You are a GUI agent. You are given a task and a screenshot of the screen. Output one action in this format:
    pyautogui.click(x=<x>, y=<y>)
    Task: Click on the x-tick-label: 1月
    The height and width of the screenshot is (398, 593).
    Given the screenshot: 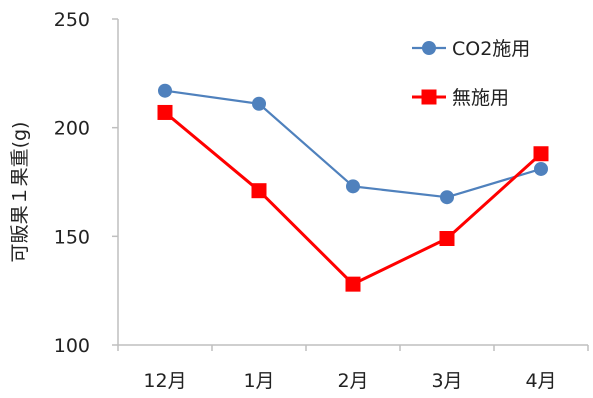 What is the action you would take?
    pyautogui.click(x=258, y=381)
    